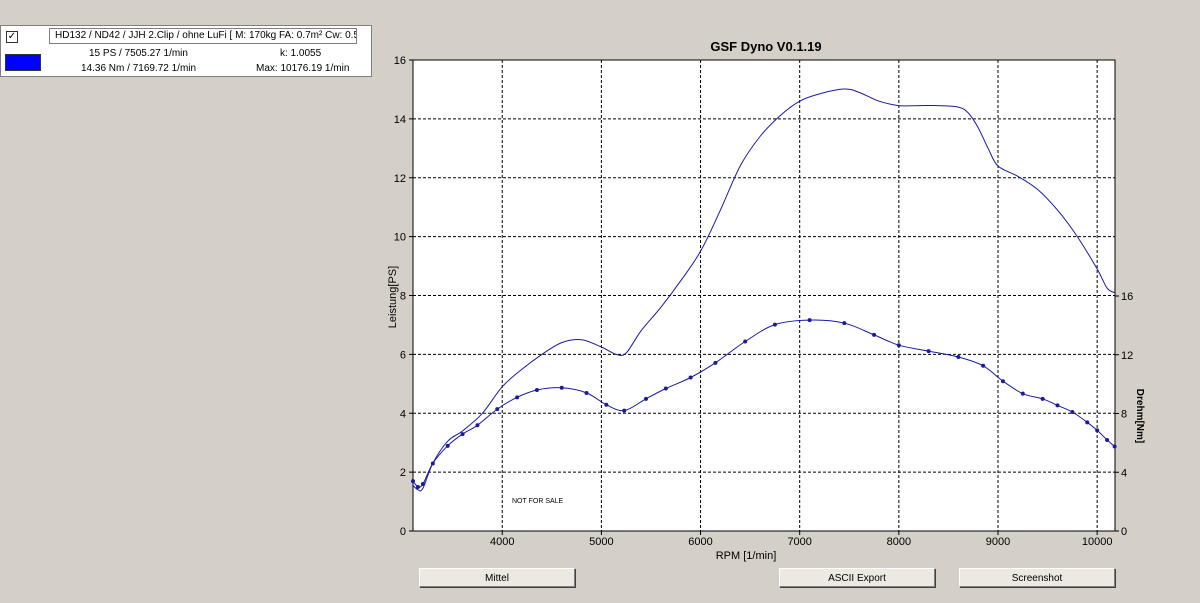 This screenshot has height=603, width=1200. I want to click on y-tick-label: 10, so click(400, 238).